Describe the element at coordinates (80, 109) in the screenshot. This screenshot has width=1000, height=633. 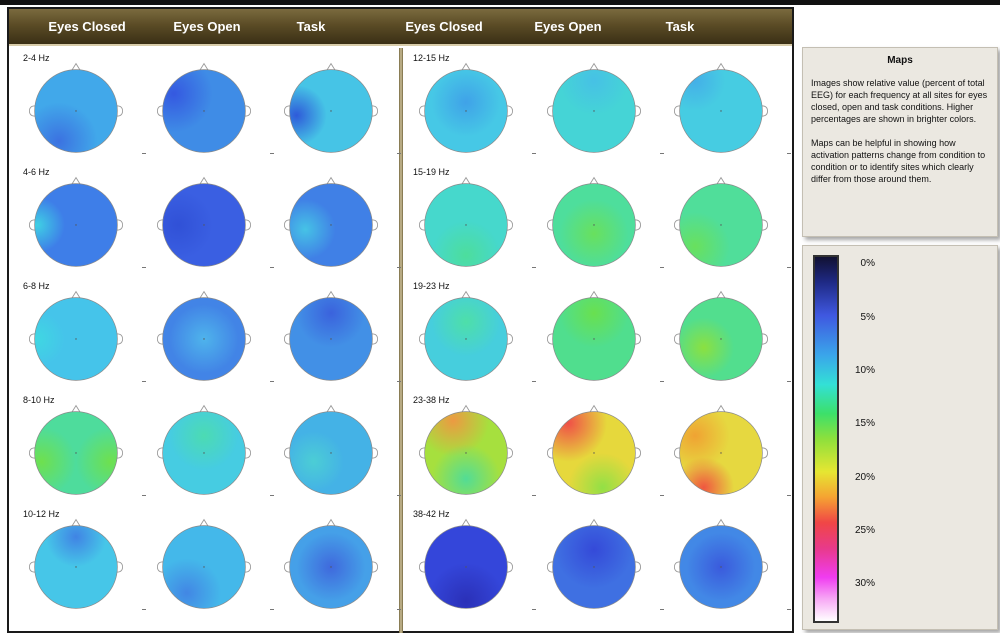
I see `map-cell: 2-4 Hz` at that location.